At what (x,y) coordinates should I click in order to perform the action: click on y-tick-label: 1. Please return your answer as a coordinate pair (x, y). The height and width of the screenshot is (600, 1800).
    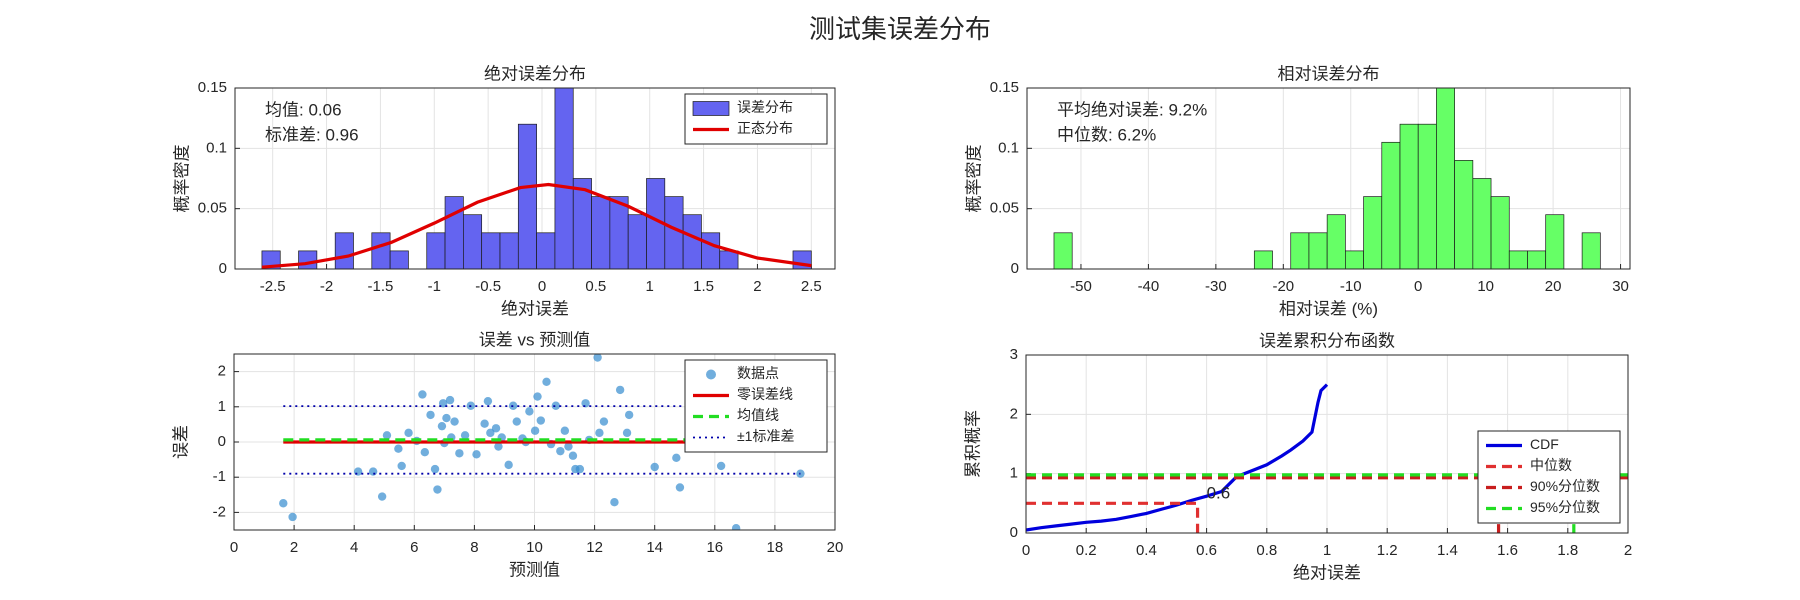
    Looking at the image, I should click on (1014, 473).